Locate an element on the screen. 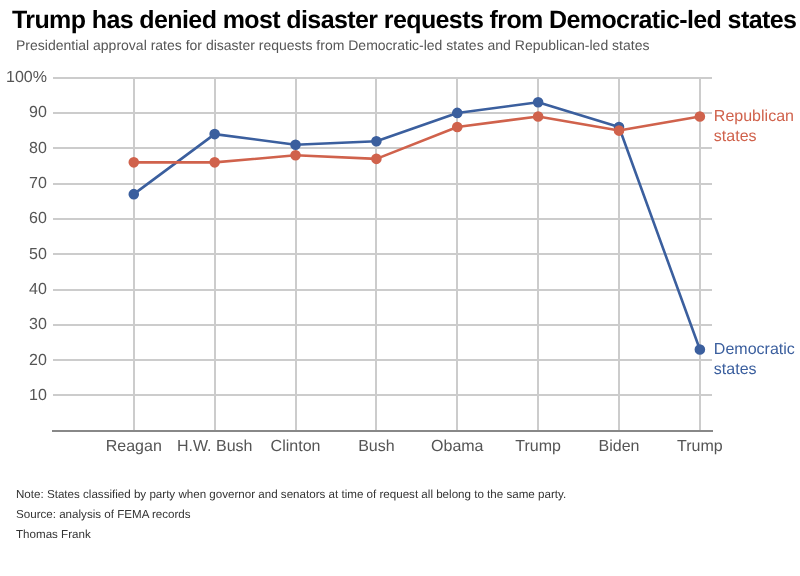 This screenshot has height=576, width=800. x-tick-label: Clinton is located at coordinates (295, 445).